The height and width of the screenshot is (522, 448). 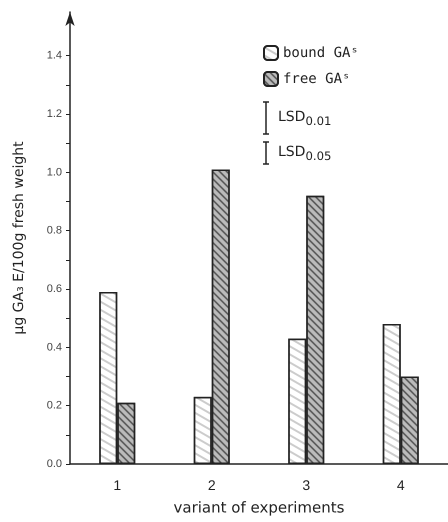 What do you see at coordinates (54, 230) in the screenshot?
I see `y-tick-label: 0.8` at bounding box center [54, 230].